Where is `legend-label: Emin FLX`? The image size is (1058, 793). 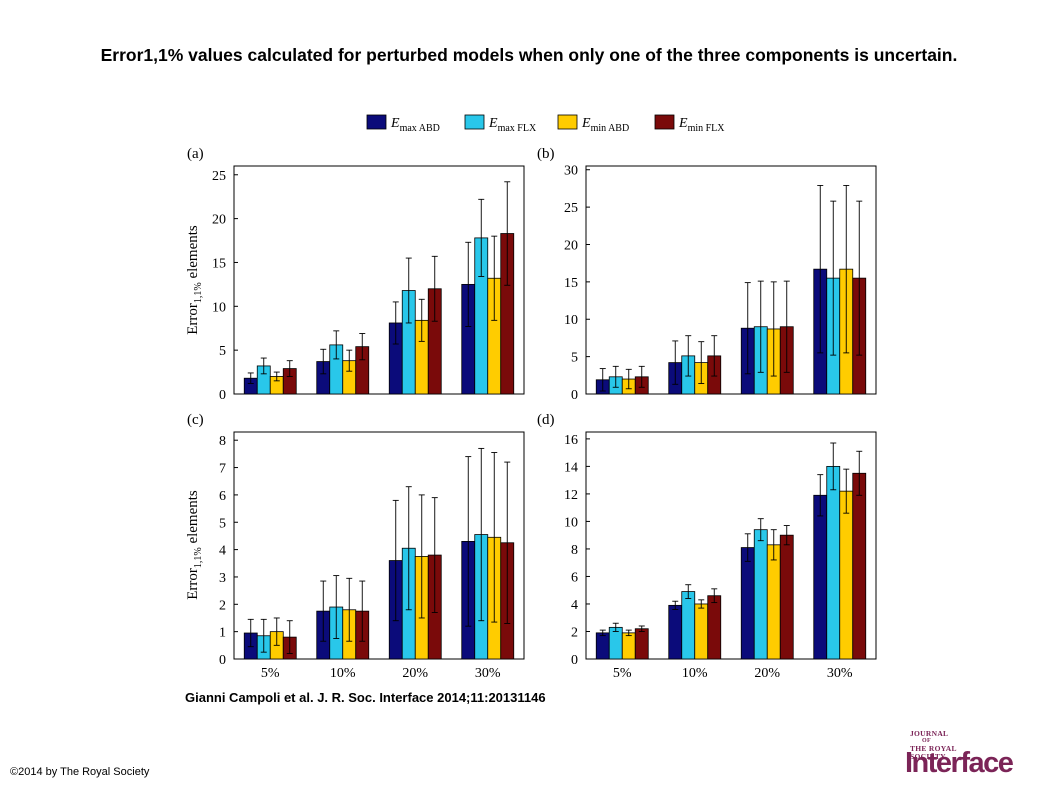
legend-label: Emin FLX is located at coordinates (701, 125).